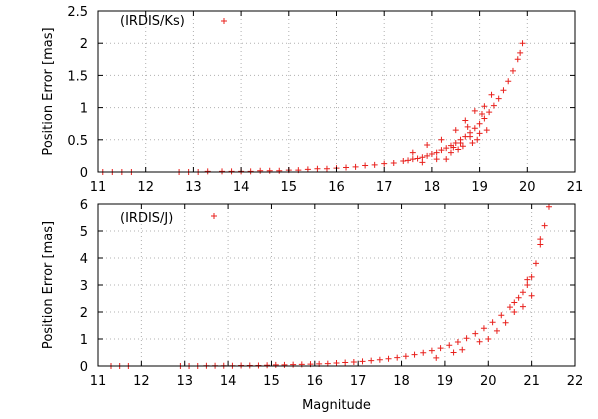 This screenshot has height=419, width=598. I want to click on x-tick-label: 20, so click(488, 381).